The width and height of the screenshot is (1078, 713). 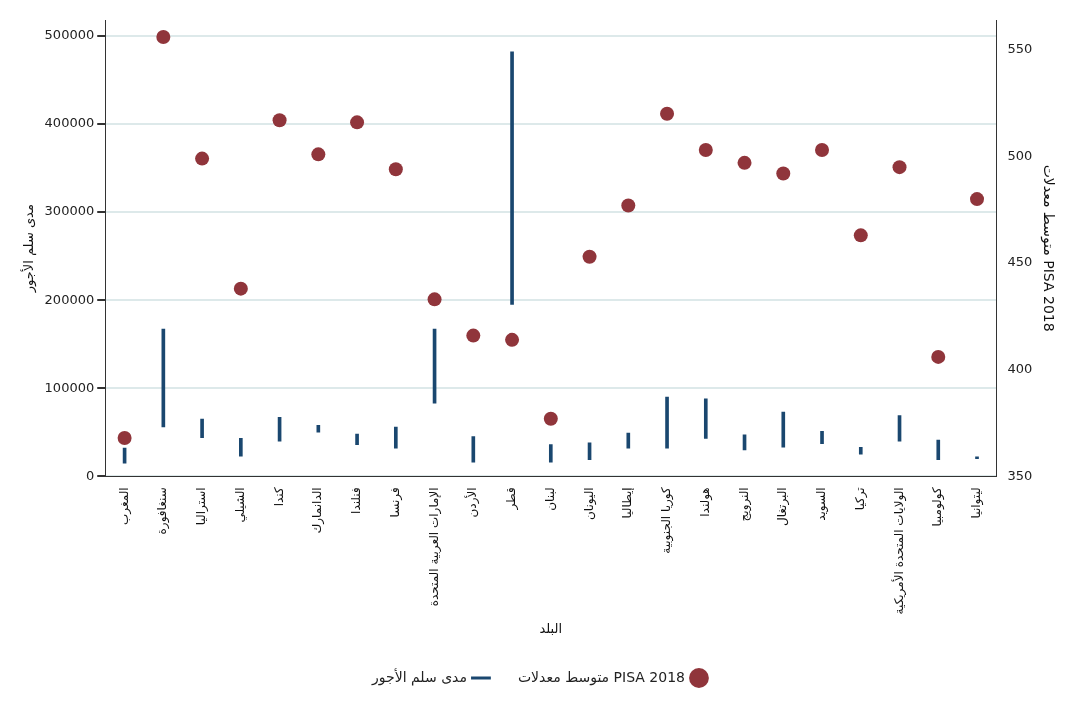 What do you see at coordinates (69, 211) in the screenshot?
I see `y-tick-label: 300000` at bounding box center [69, 211].